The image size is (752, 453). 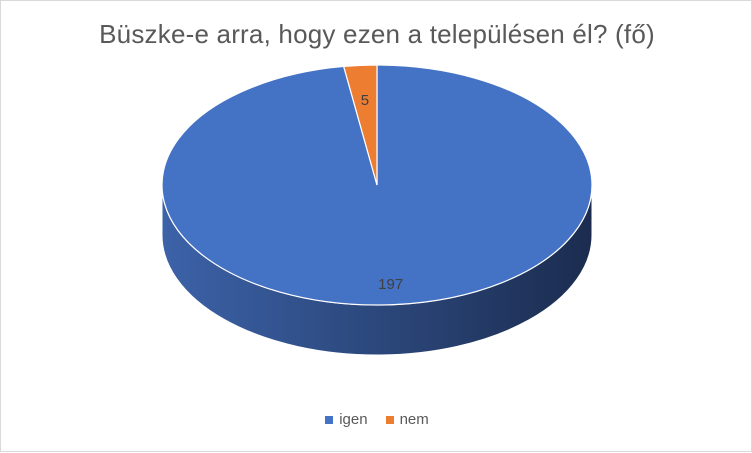 I want to click on legend-item-igen: igen, so click(x=346, y=419).